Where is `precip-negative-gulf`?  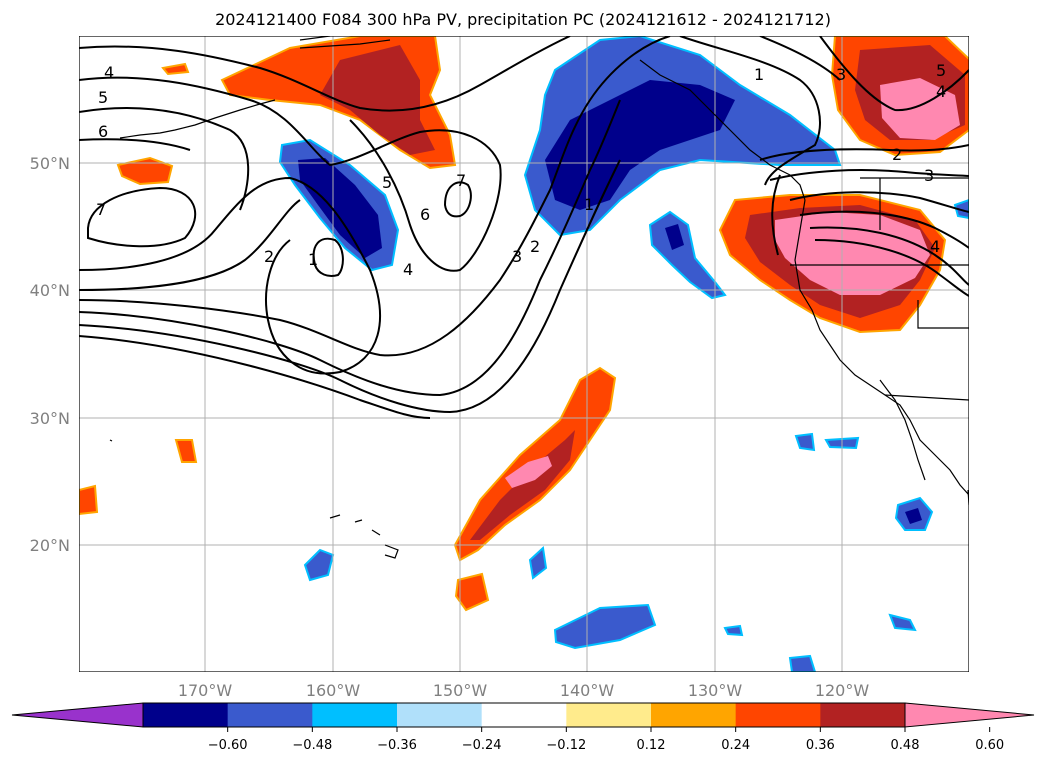 precip-negative-gulf is located at coordinates (682, 136).